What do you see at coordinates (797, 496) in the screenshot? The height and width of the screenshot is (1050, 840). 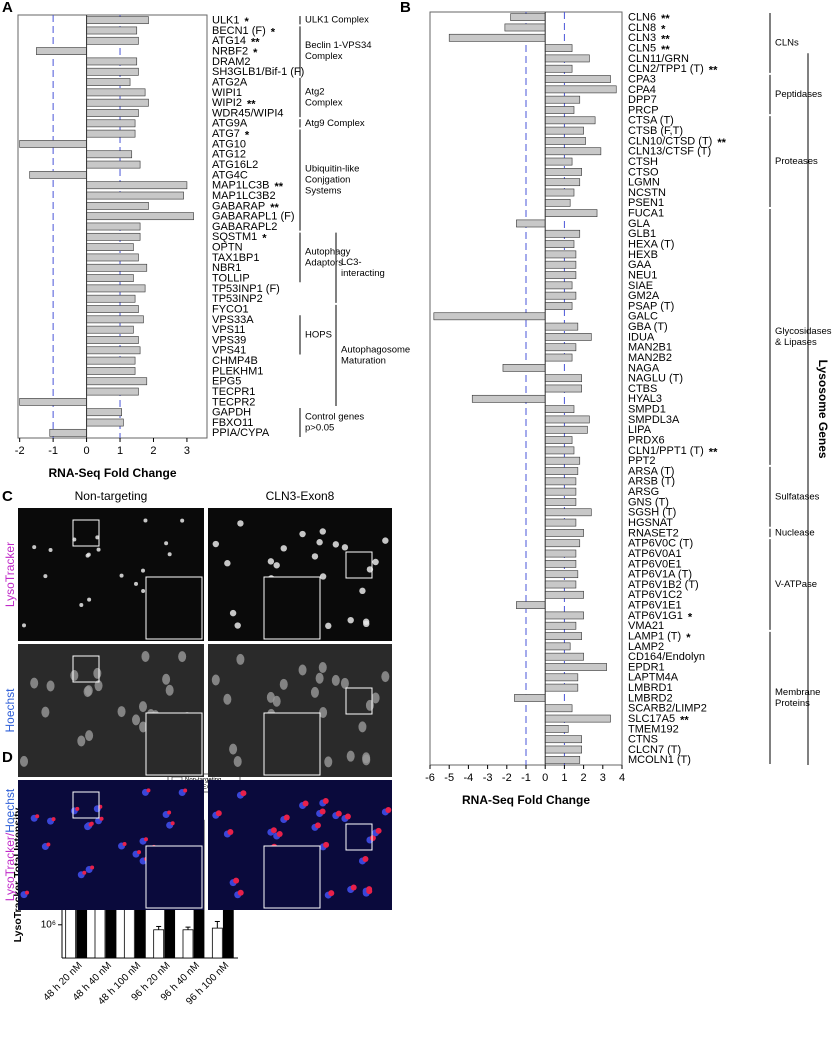 I see `group-label: Sulfatases` at bounding box center [797, 496].